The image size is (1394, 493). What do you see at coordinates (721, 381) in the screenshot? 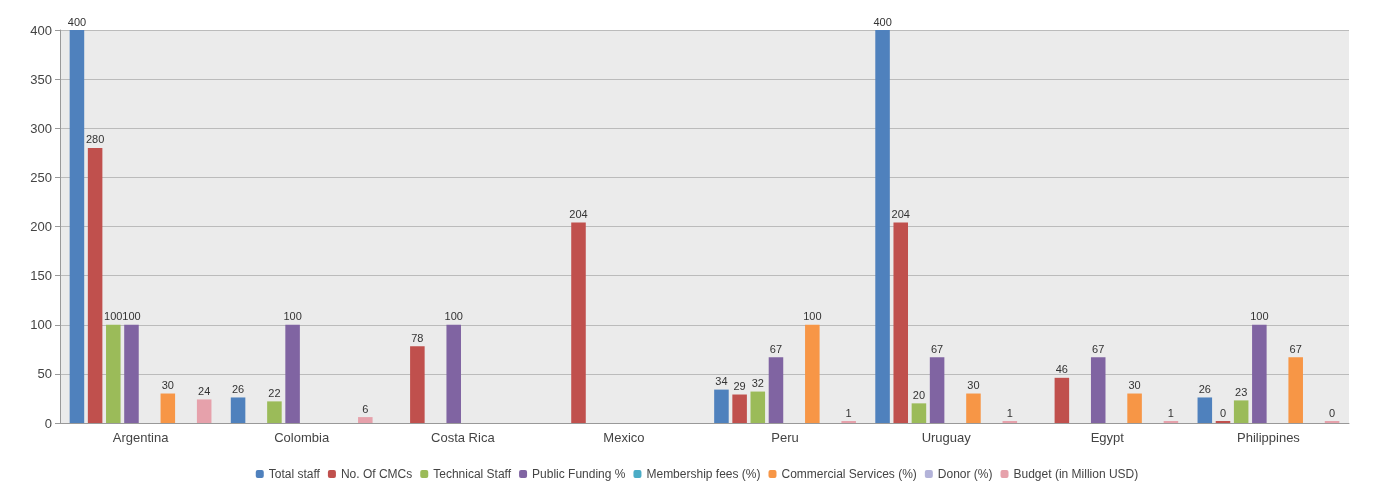
I see `data-label: 34` at bounding box center [721, 381].